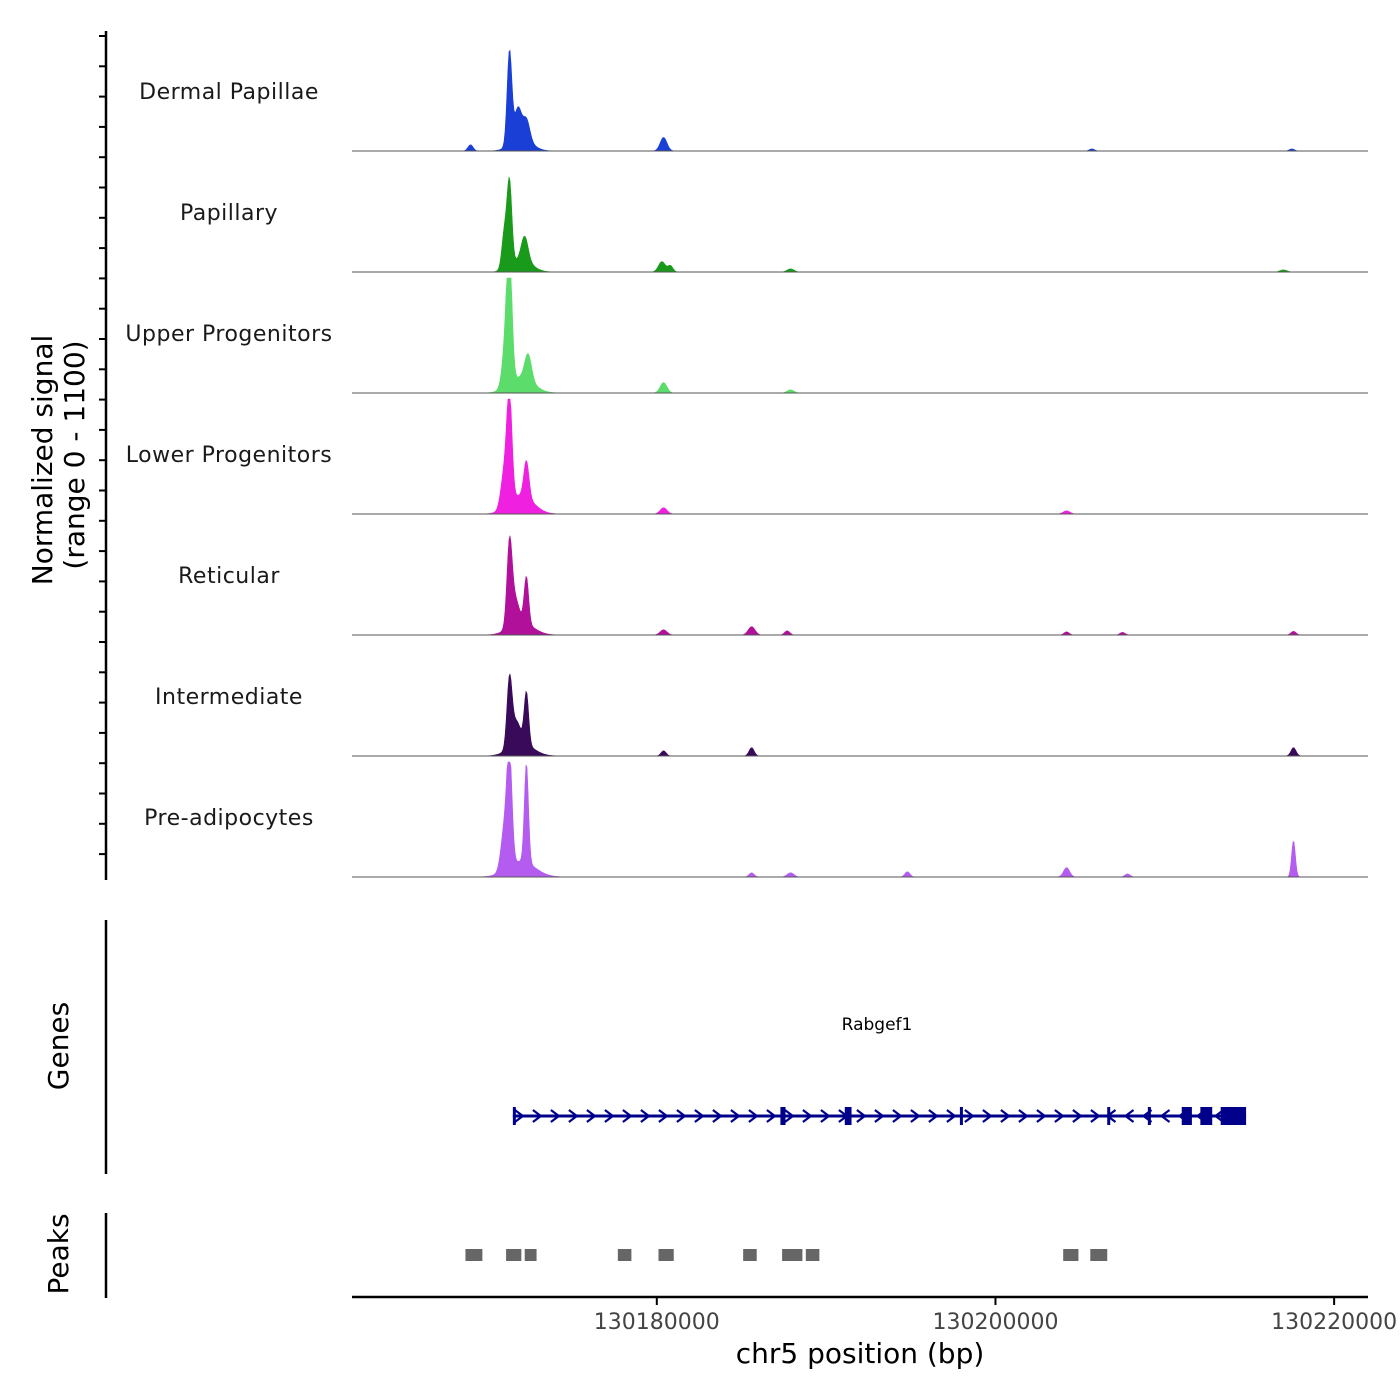  Describe the element at coordinates (42, 460) in the screenshot. I see `coverage-ylabel-line1: Normalized signal` at that location.